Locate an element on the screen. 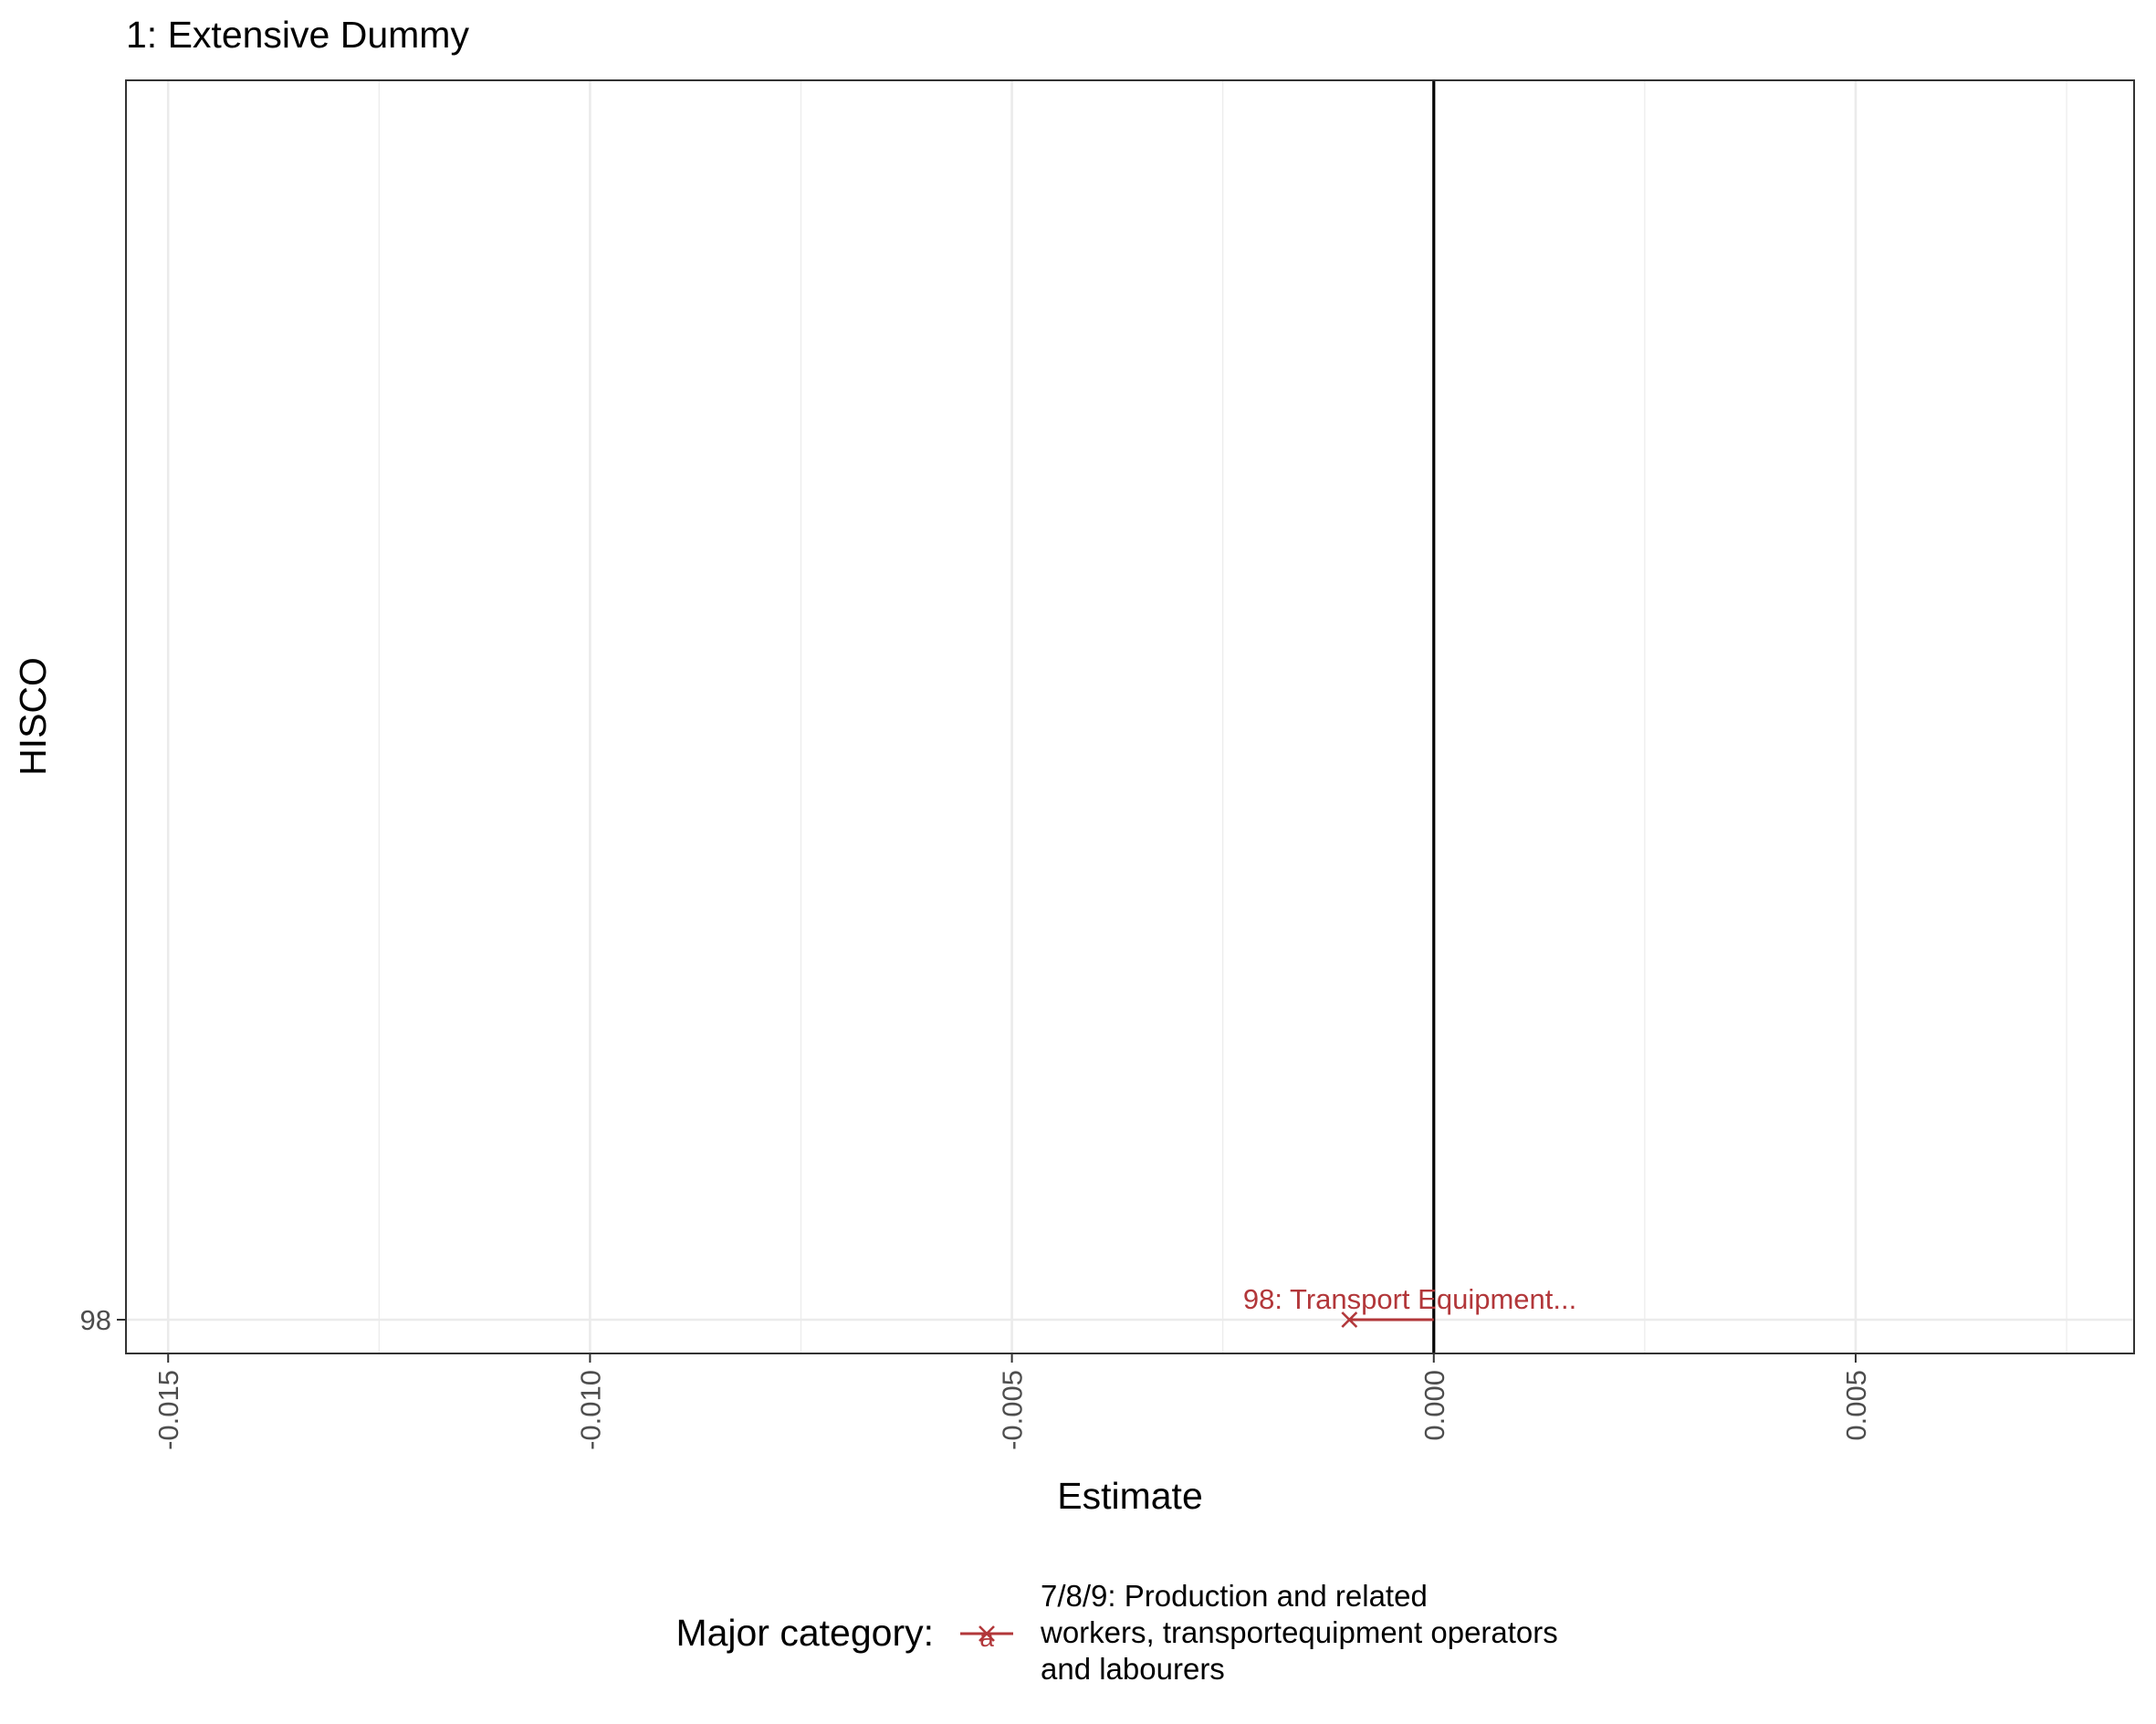 The height and width of the screenshot is (1724, 2156). legend-key-glyph: a is located at coordinates (987, 1638).